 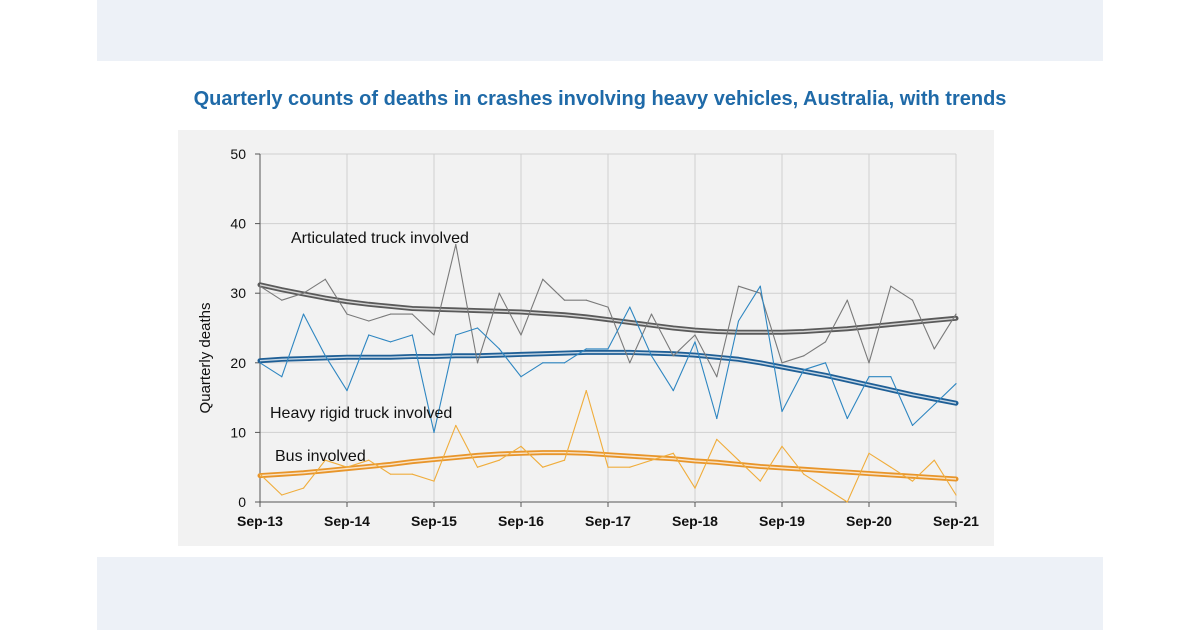 What do you see at coordinates (600, 30) in the screenshot?
I see `top-banner` at bounding box center [600, 30].